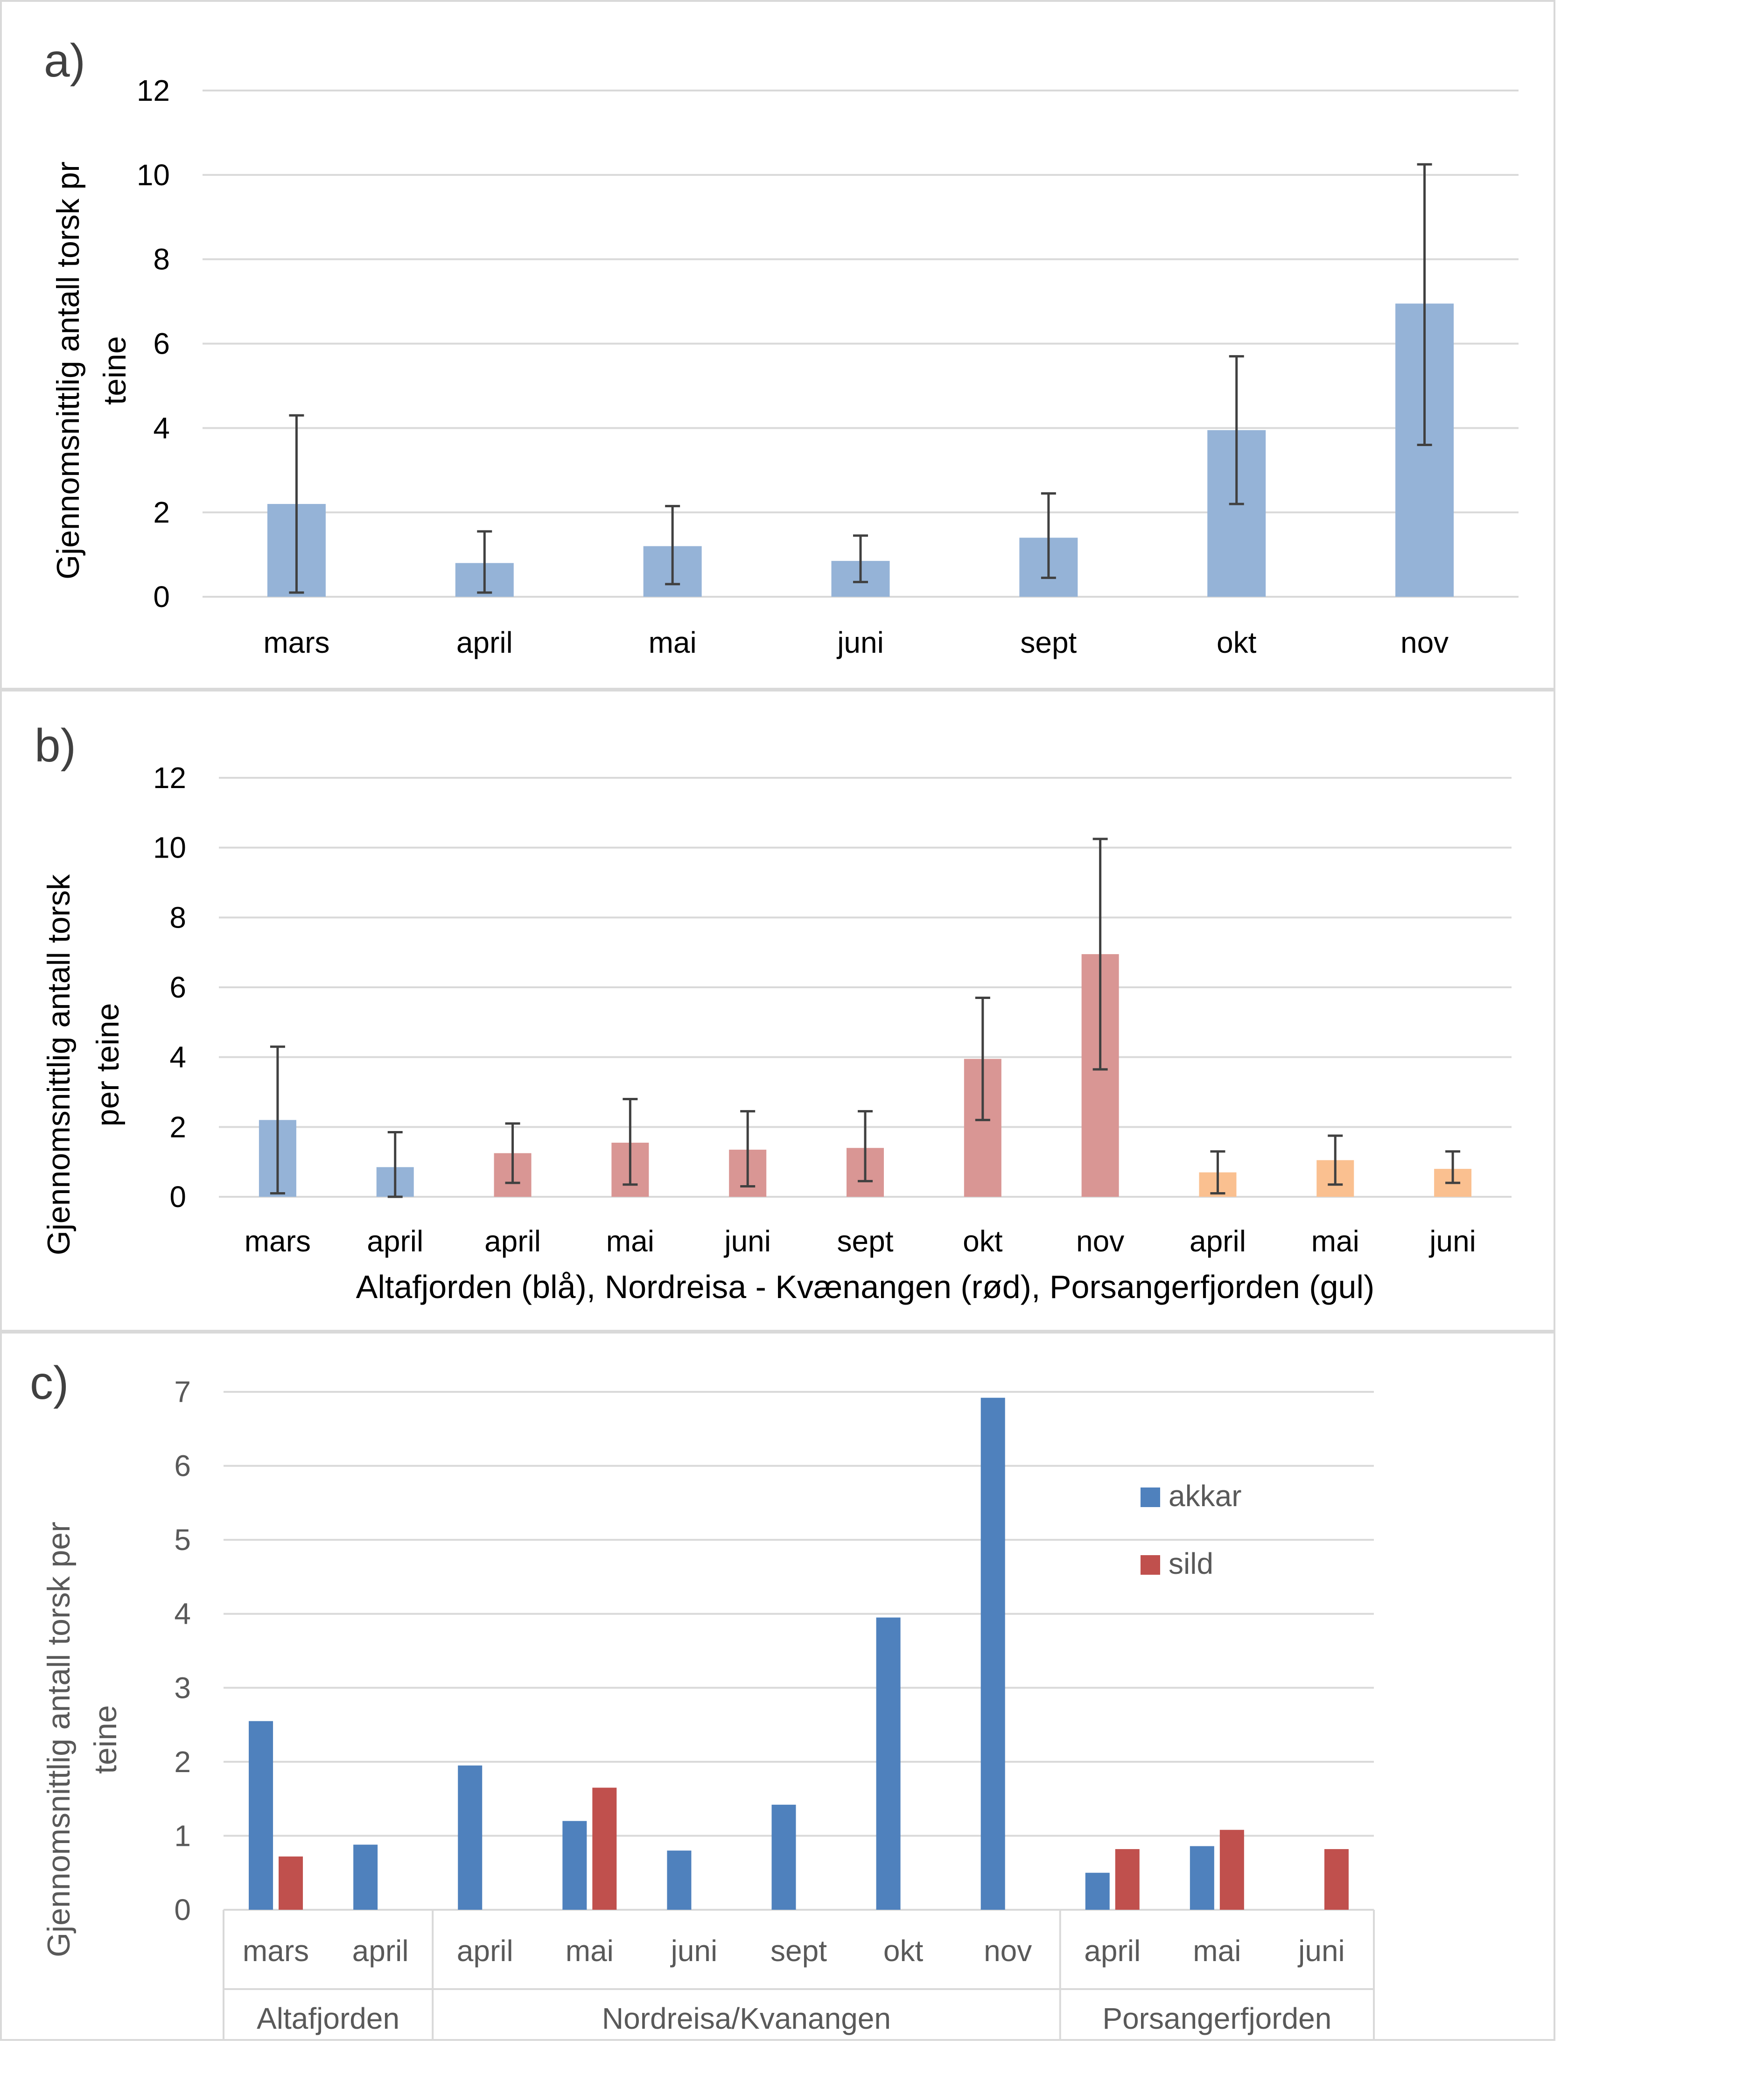 Image resolution: width=1764 pixels, height=2074 pixels. I want to click on legend-swatch-sild, so click(1150, 1565).